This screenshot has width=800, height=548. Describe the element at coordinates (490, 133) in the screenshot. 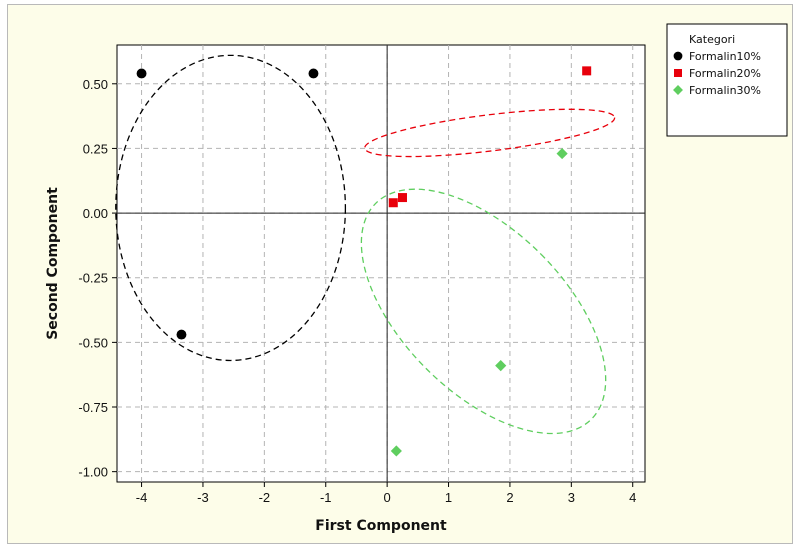

I see `ellipse-formalin20-` at that location.